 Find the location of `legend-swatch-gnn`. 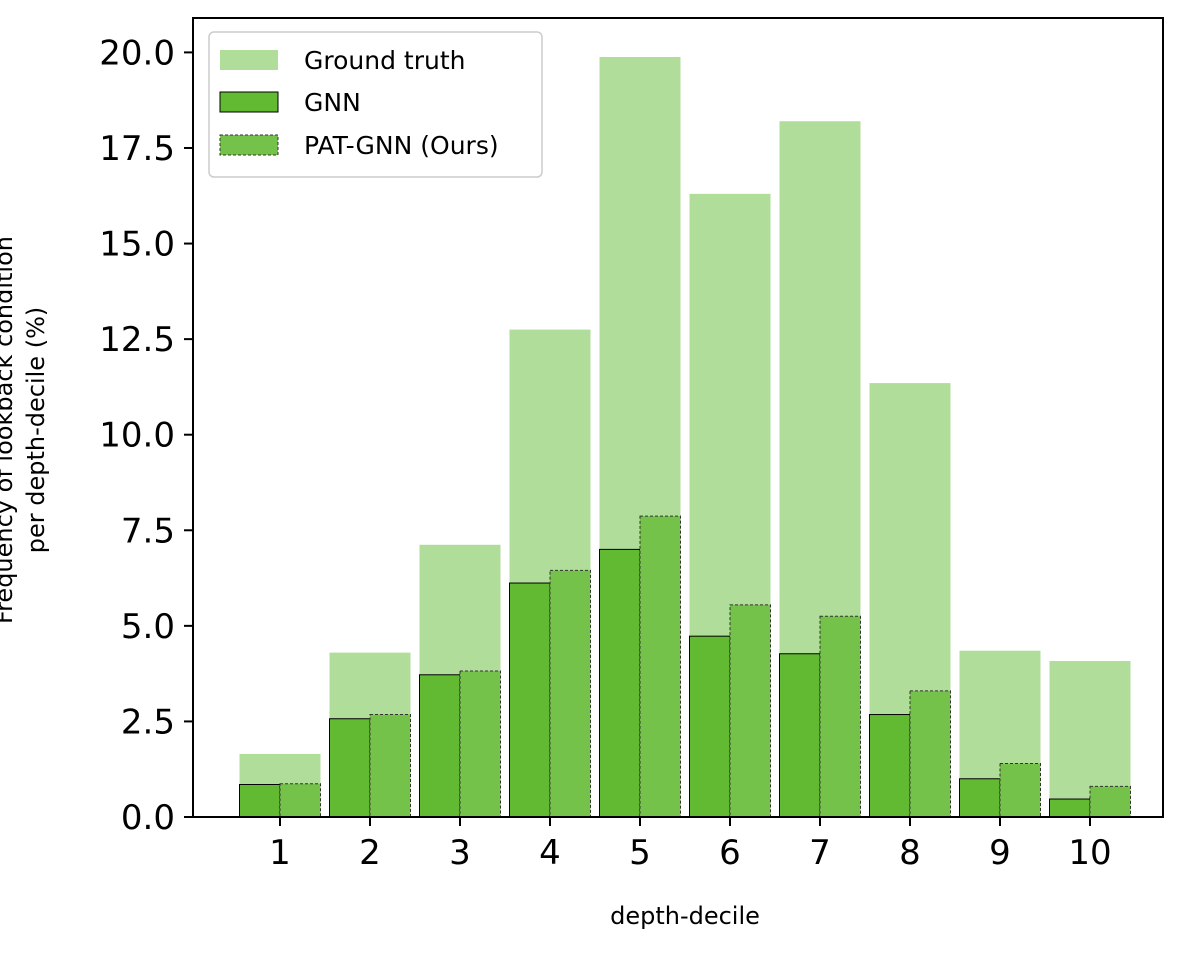

legend-swatch-gnn is located at coordinates (249, 102).